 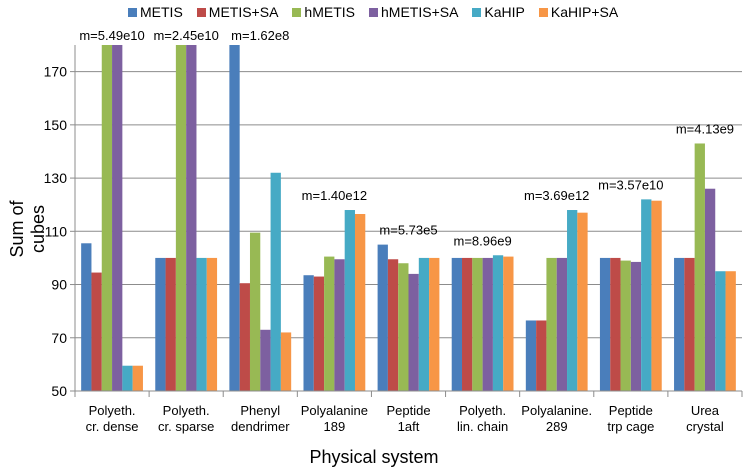 I want to click on x-tick-label: Polyeth. lin. chain, so click(x=482, y=418).